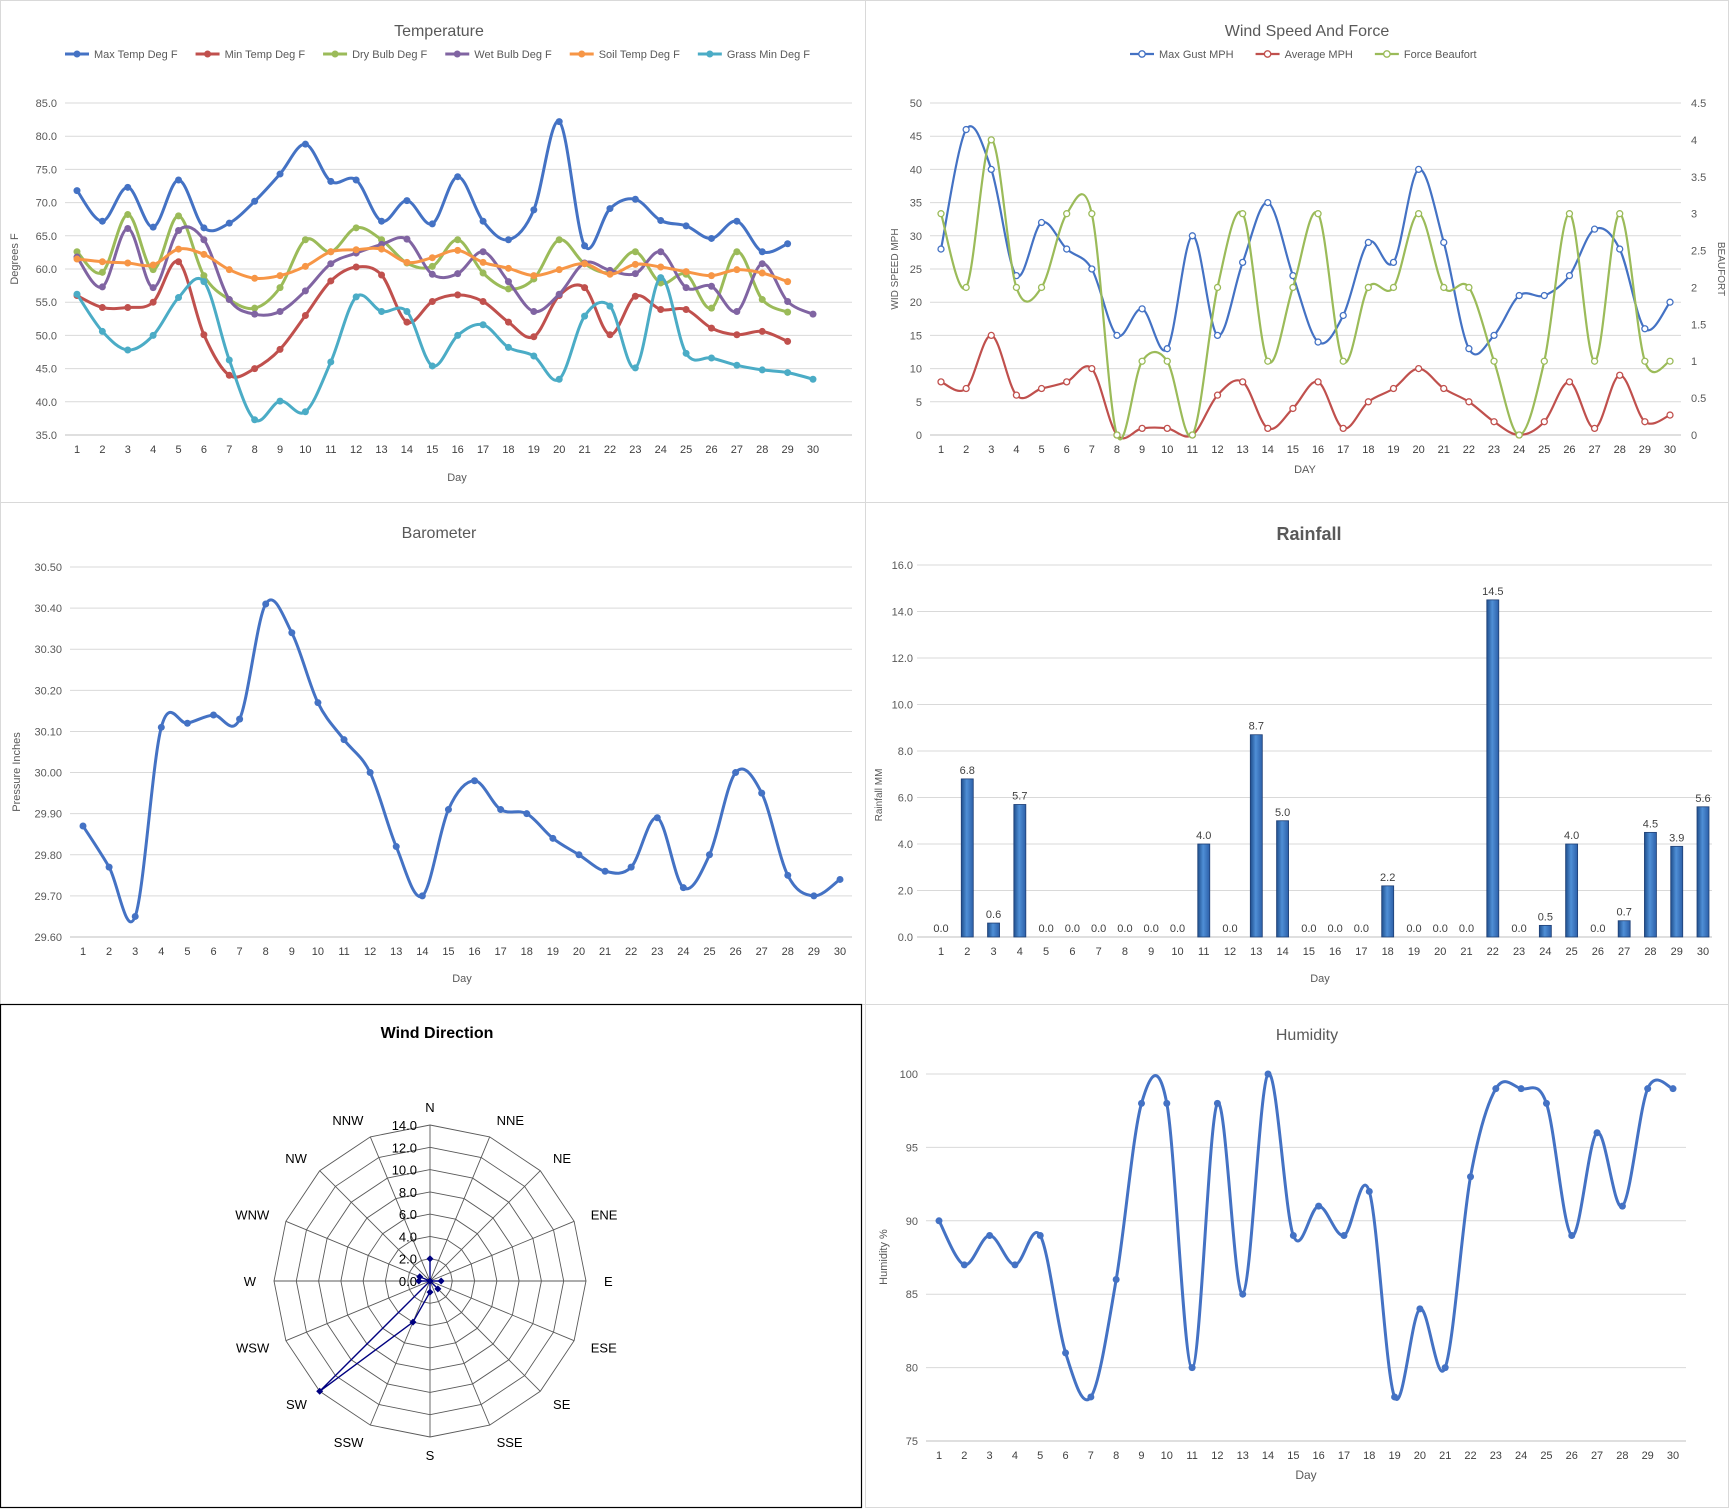  I want to click on data-label: 5.6, so click(1702, 799).